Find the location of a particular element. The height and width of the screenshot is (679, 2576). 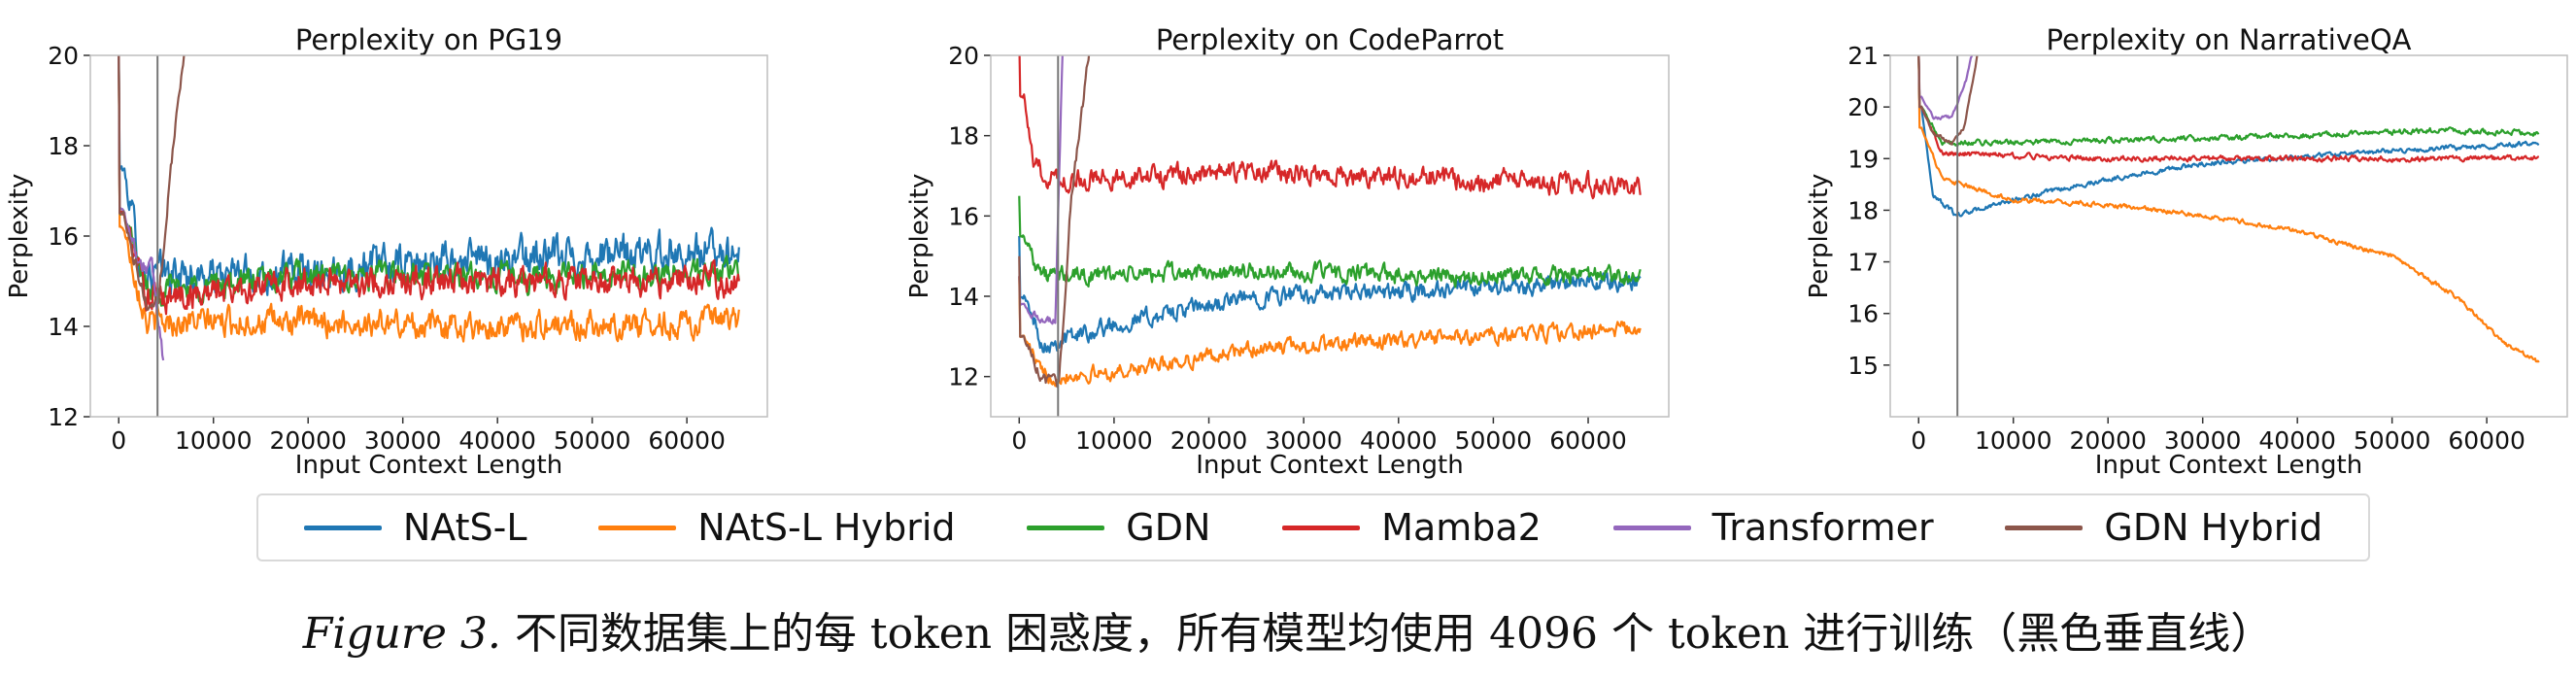

panel-1-frame is located at coordinates (428, 236).